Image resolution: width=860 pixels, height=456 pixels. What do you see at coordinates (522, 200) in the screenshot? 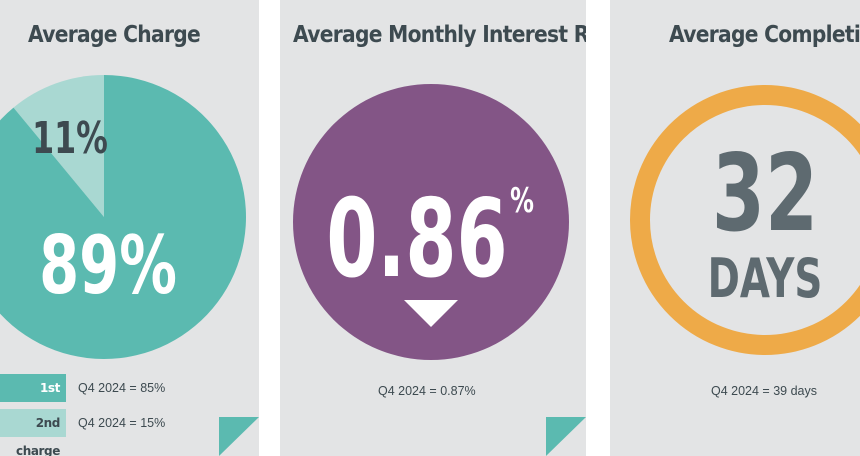
I see `interest-rate-unit: %` at bounding box center [522, 200].